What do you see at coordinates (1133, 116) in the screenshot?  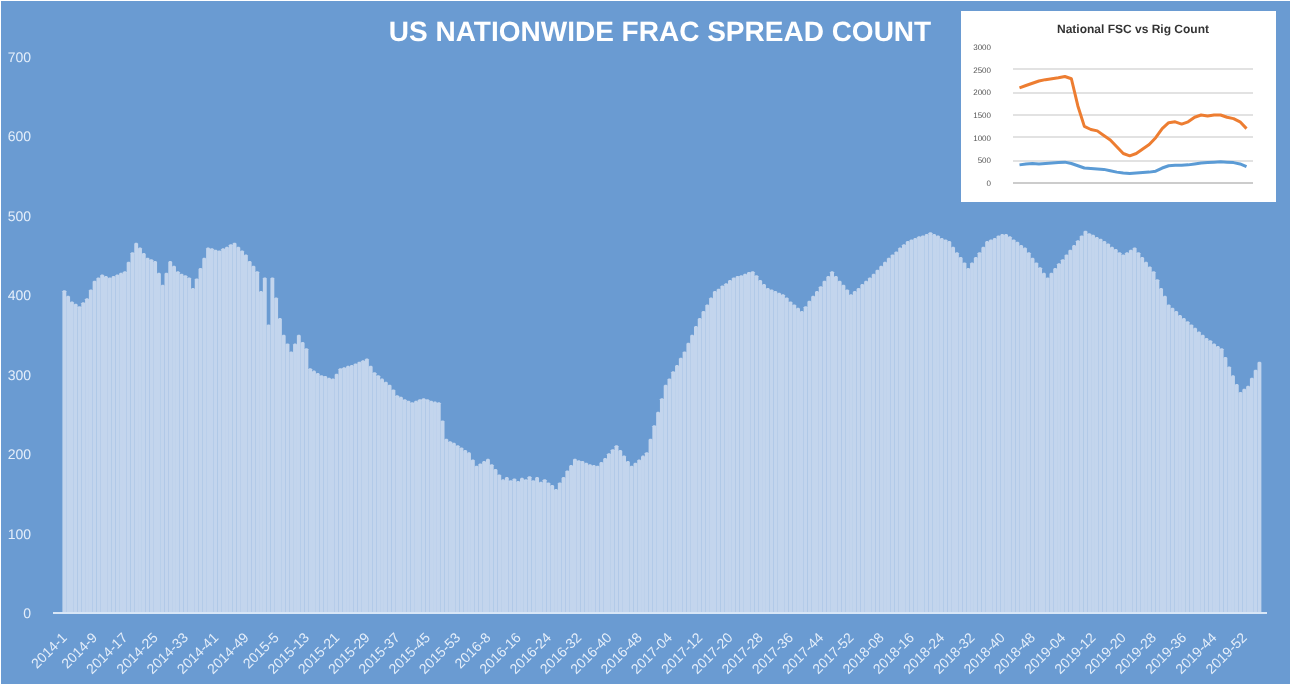 I see `line-series` at bounding box center [1133, 116].